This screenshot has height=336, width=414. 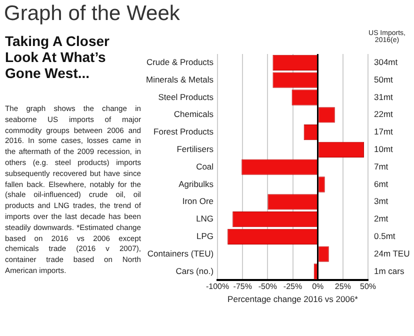 What do you see at coordinates (381, 166) in the screenshot?
I see `text: 7mt` at bounding box center [381, 166].